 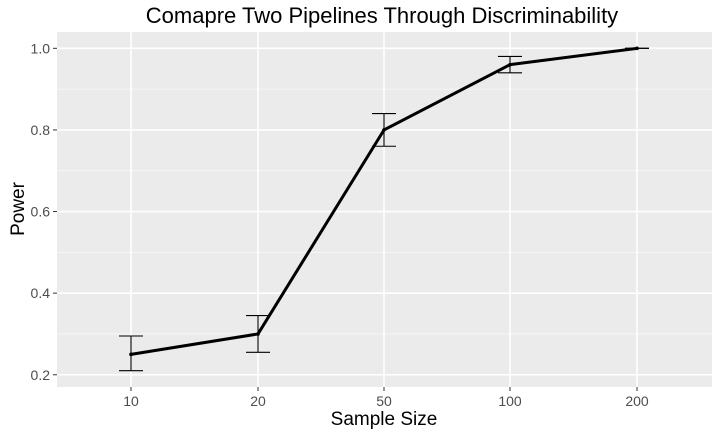 What do you see at coordinates (41, 375) in the screenshot?
I see `y-tick-label: 0.2` at bounding box center [41, 375].